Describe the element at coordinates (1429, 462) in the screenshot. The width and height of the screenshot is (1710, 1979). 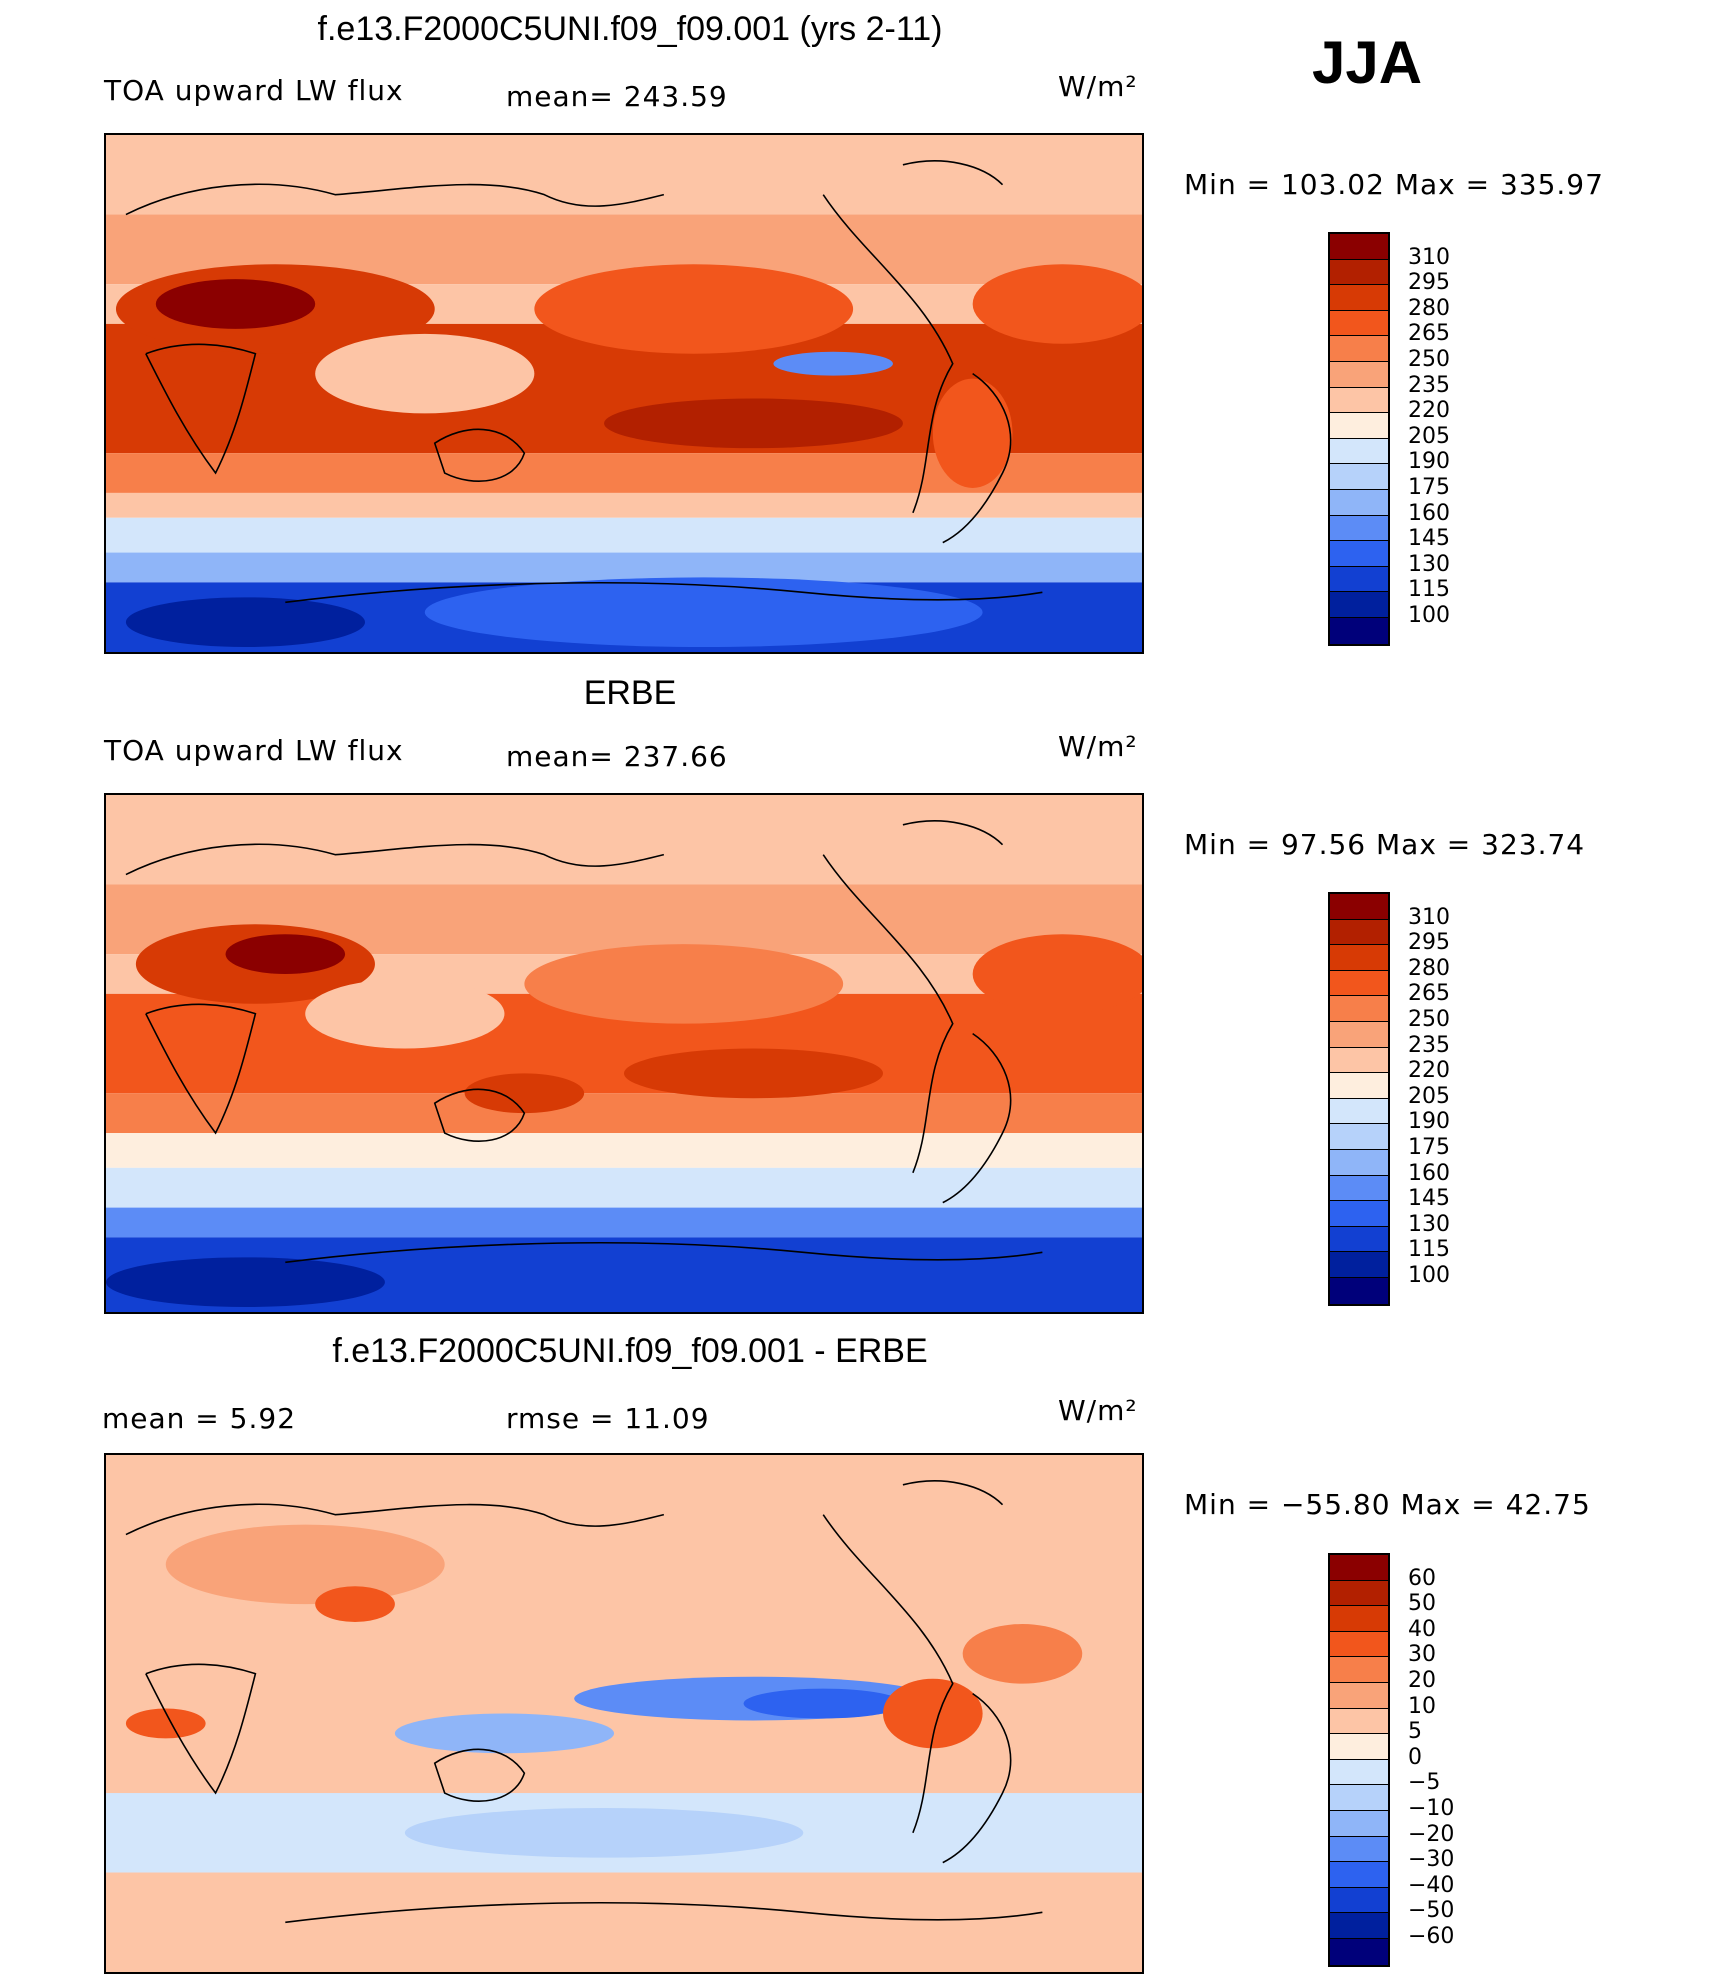
I see `panel-1-colorbar-tick: 190` at that location.